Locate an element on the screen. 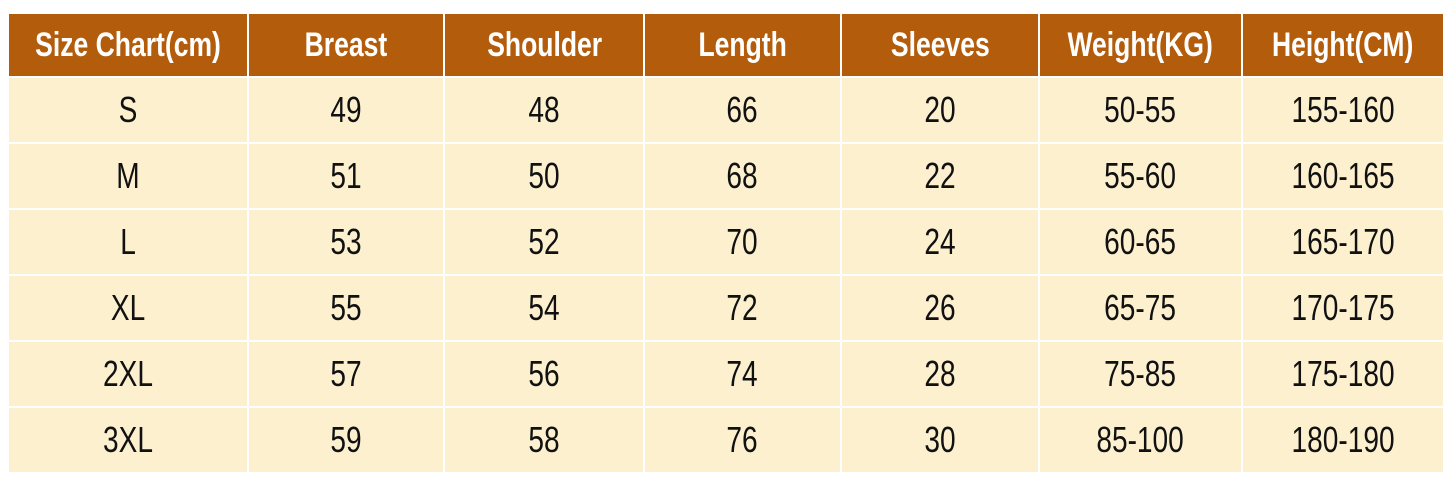  cell-value: 22 is located at coordinates (940, 175).